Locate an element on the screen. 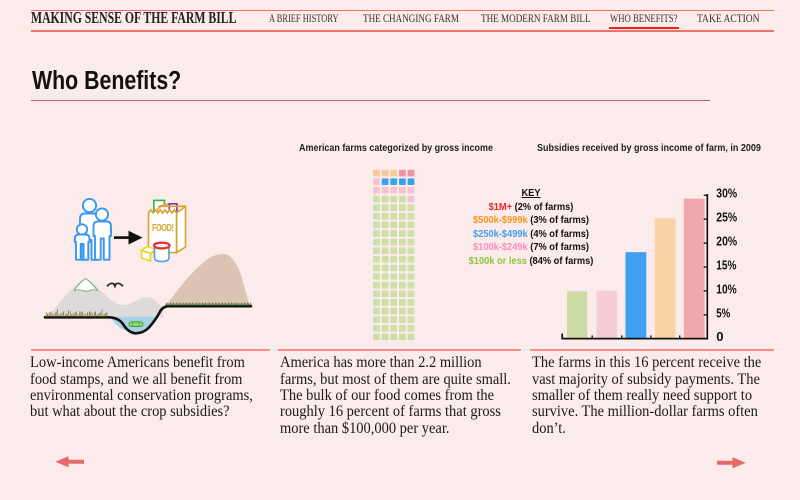 This screenshot has height=500, width=800. svg-text: 15% is located at coordinates (726, 265).